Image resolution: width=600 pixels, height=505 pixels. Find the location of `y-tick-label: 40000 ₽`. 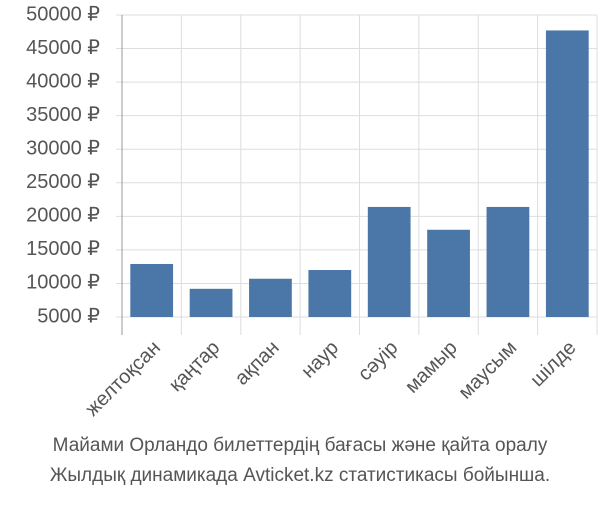

y-tick-label: 40000 ₽ is located at coordinates (63, 81).